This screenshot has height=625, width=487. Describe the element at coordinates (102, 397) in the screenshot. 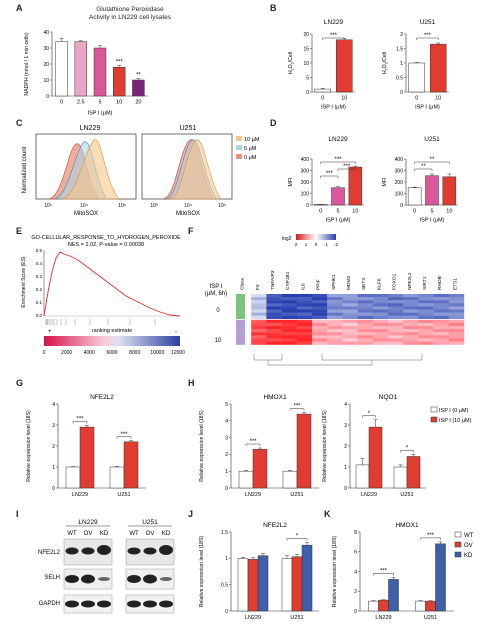

I see `g-title: NFE2L2` at that location.